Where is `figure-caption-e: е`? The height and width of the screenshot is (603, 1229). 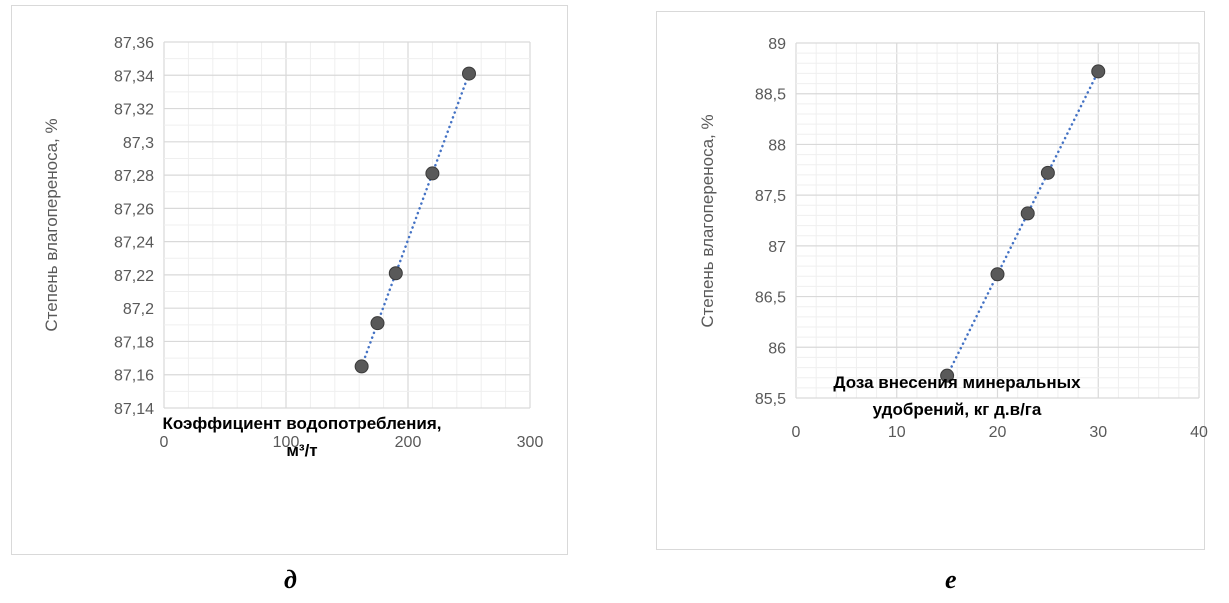 figure-caption-e: е is located at coordinates (951, 579).